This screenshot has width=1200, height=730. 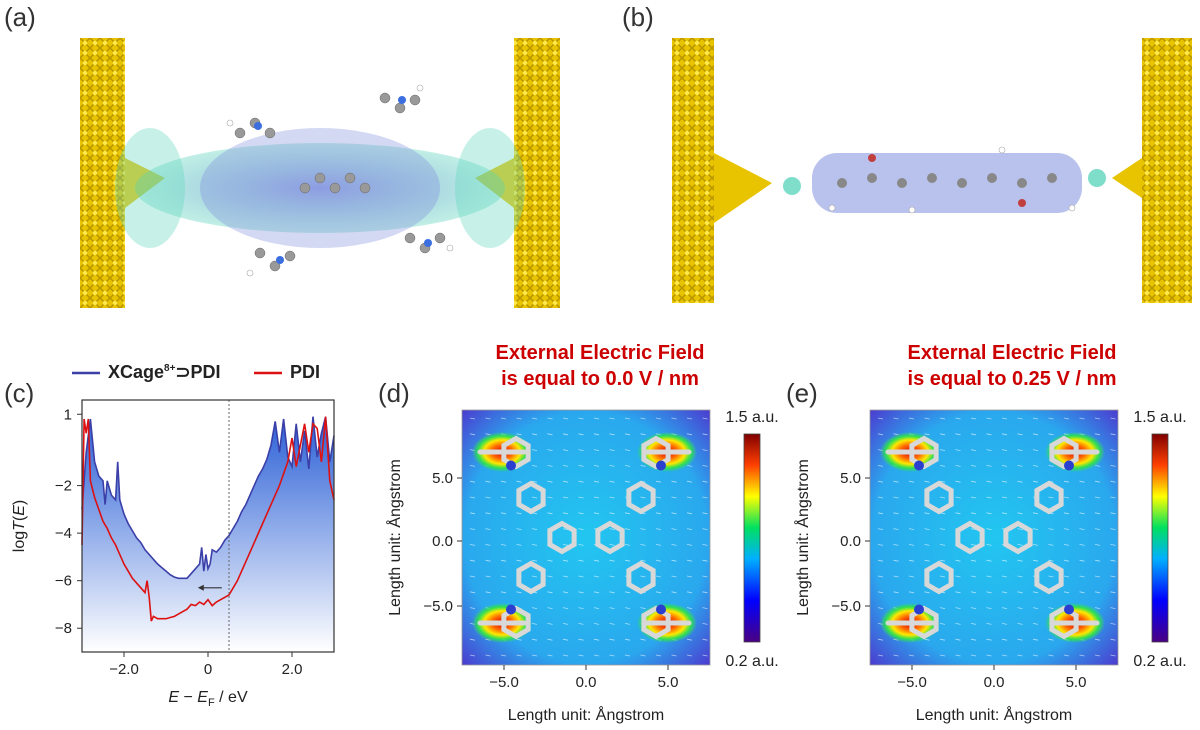 What do you see at coordinates (20, 17) in the screenshot?
I see `panel-label-a: (a)` at bounding box center [20, 17].